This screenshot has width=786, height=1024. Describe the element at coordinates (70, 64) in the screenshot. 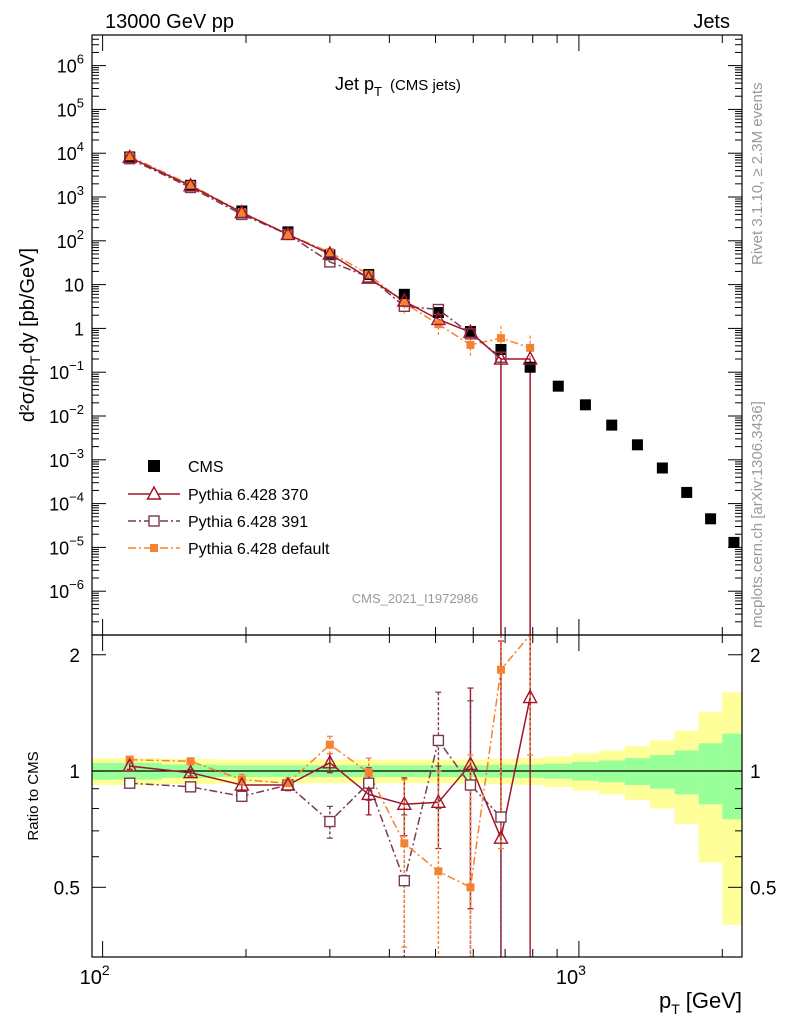

I see `y-tick-label: 10⁶` at that location.